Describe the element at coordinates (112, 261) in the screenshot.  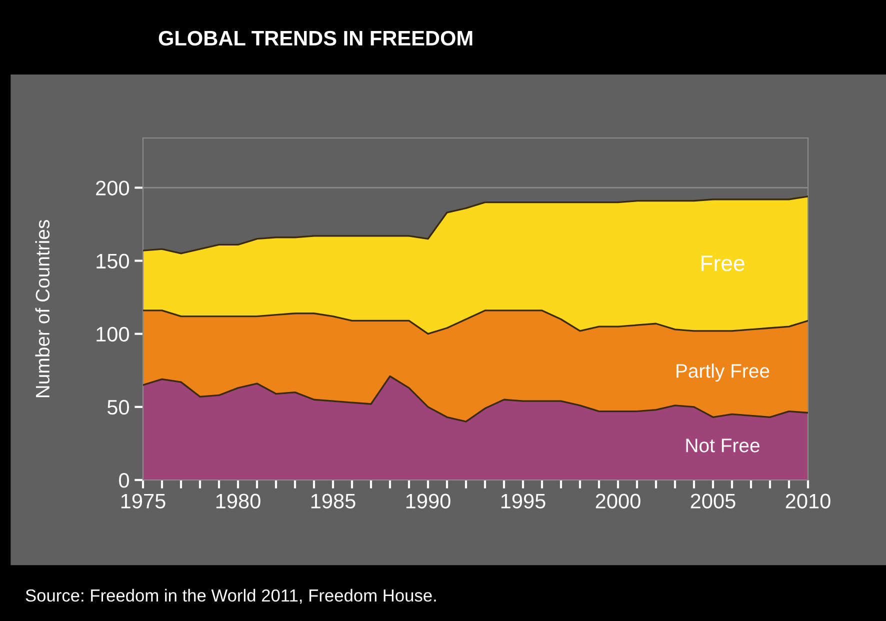
I see `y-tick-label: 150` at that location.